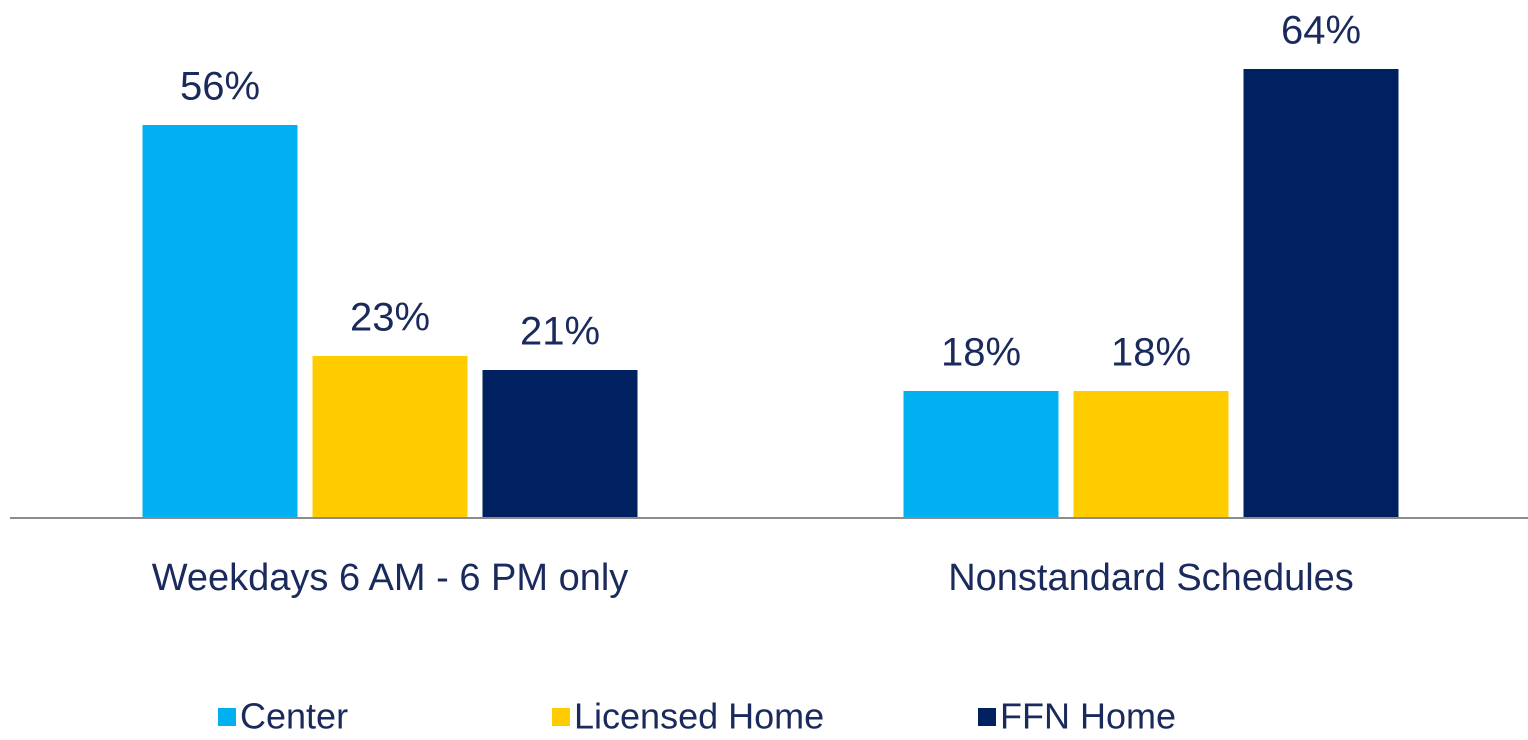 This screenshot has height=740, width=1528. I want to click on x-tick-label: Weekdays 6 AM - 6 PM only, so click(390, 578).